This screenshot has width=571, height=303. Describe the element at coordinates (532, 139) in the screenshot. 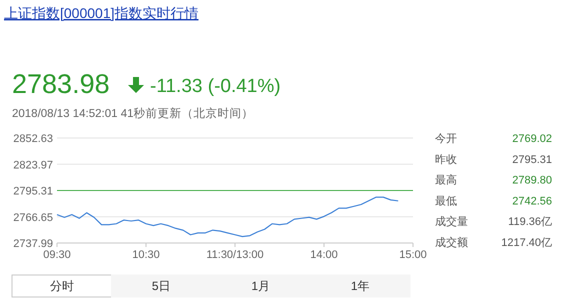

I see `text: 2769.02` at that location.